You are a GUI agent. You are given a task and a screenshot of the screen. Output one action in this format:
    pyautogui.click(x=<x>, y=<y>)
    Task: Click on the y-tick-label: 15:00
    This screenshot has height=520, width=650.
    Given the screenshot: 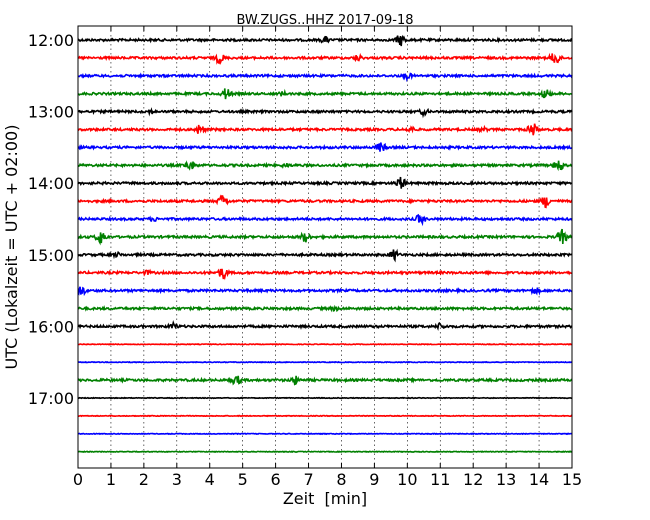 What is the action you would take?
    pyautogui.click(x=51, y=255)
    